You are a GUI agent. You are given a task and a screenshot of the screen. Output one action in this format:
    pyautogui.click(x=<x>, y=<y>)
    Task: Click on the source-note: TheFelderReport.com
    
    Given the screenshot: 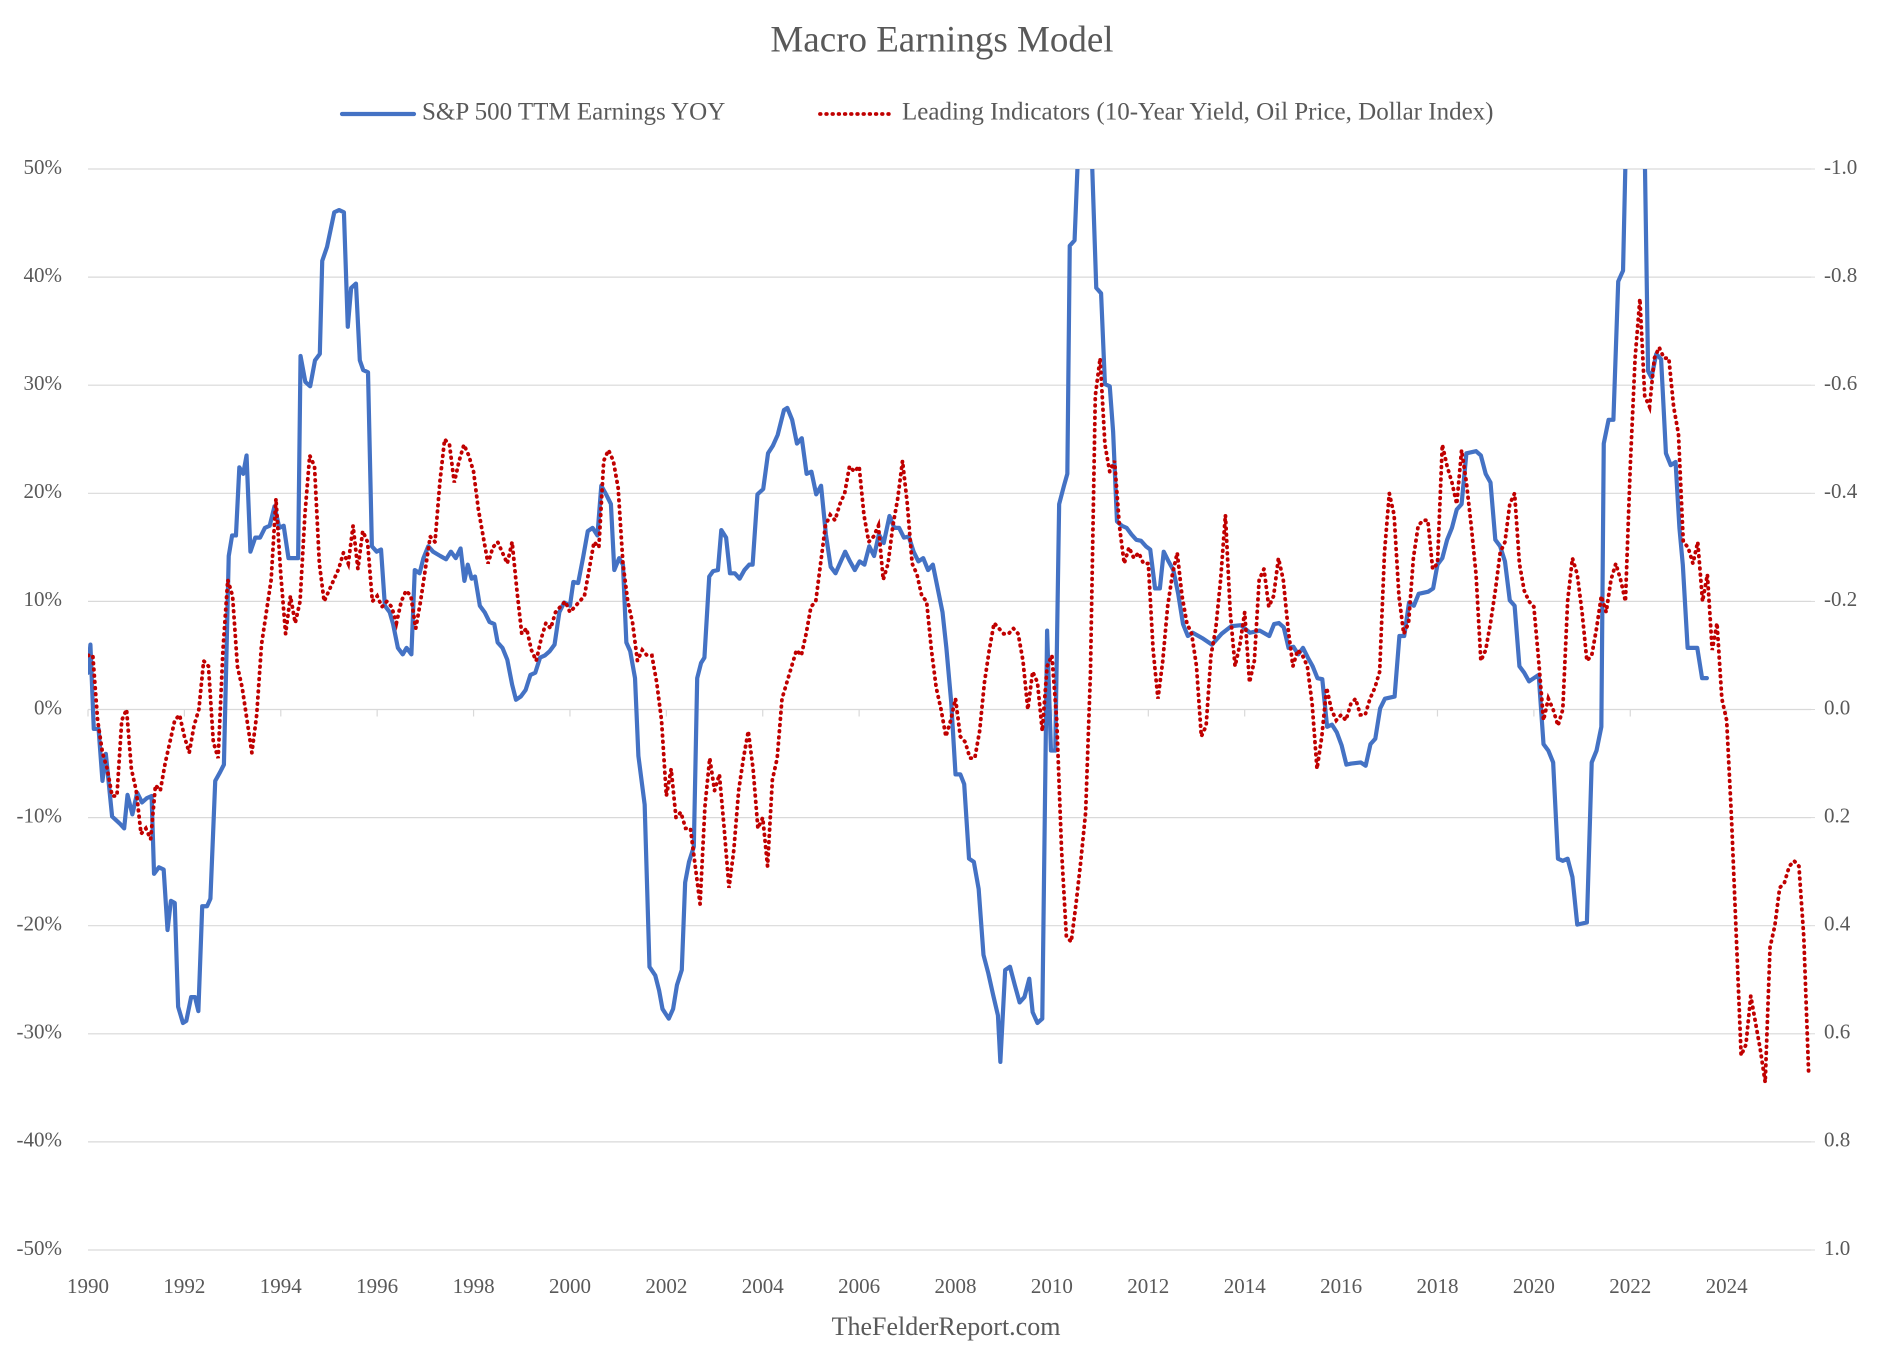 What is the action you would take?
    pyautogui.click(x=946, y=1326)
    